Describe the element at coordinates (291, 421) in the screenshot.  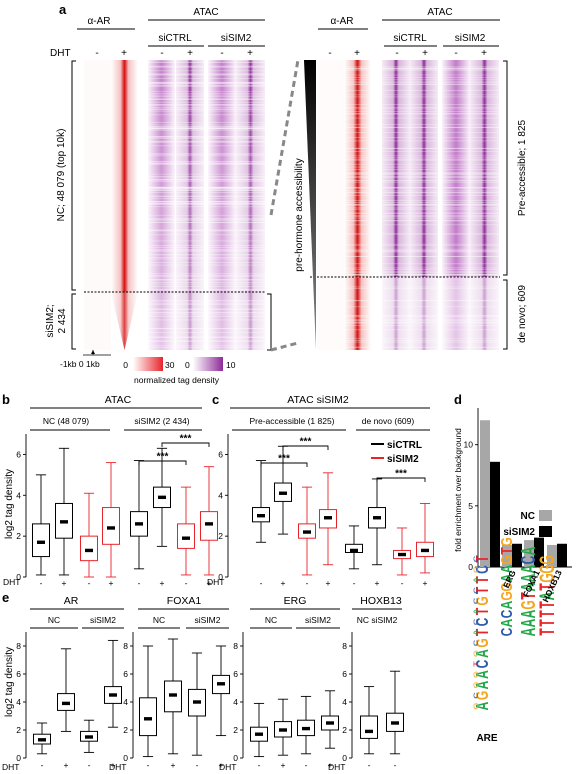
I see `panel-c-group1: Pre-accessible (1 825)` at that location.